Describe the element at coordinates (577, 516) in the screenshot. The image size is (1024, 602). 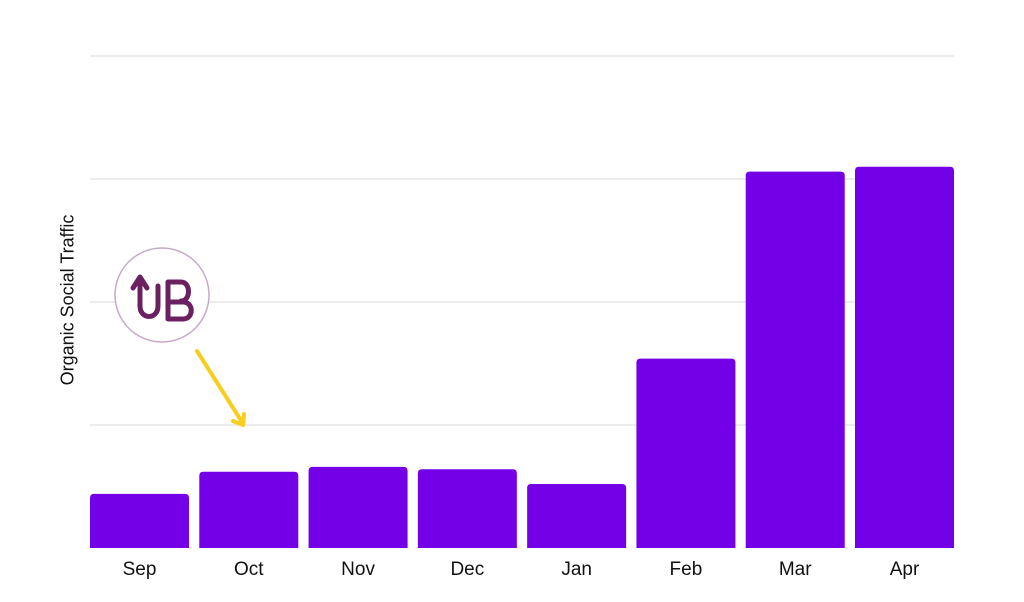
I see `bar-jan` at that location.